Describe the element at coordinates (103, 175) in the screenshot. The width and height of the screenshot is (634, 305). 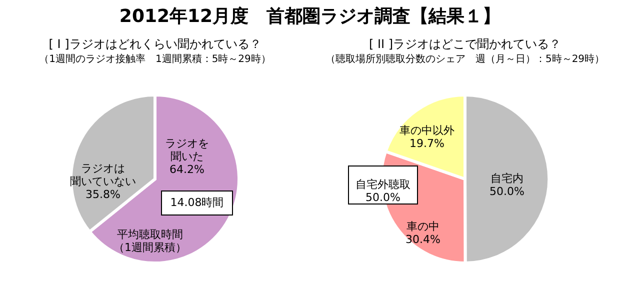
I see `slice-label: ラジオは聞いていない` at that location.